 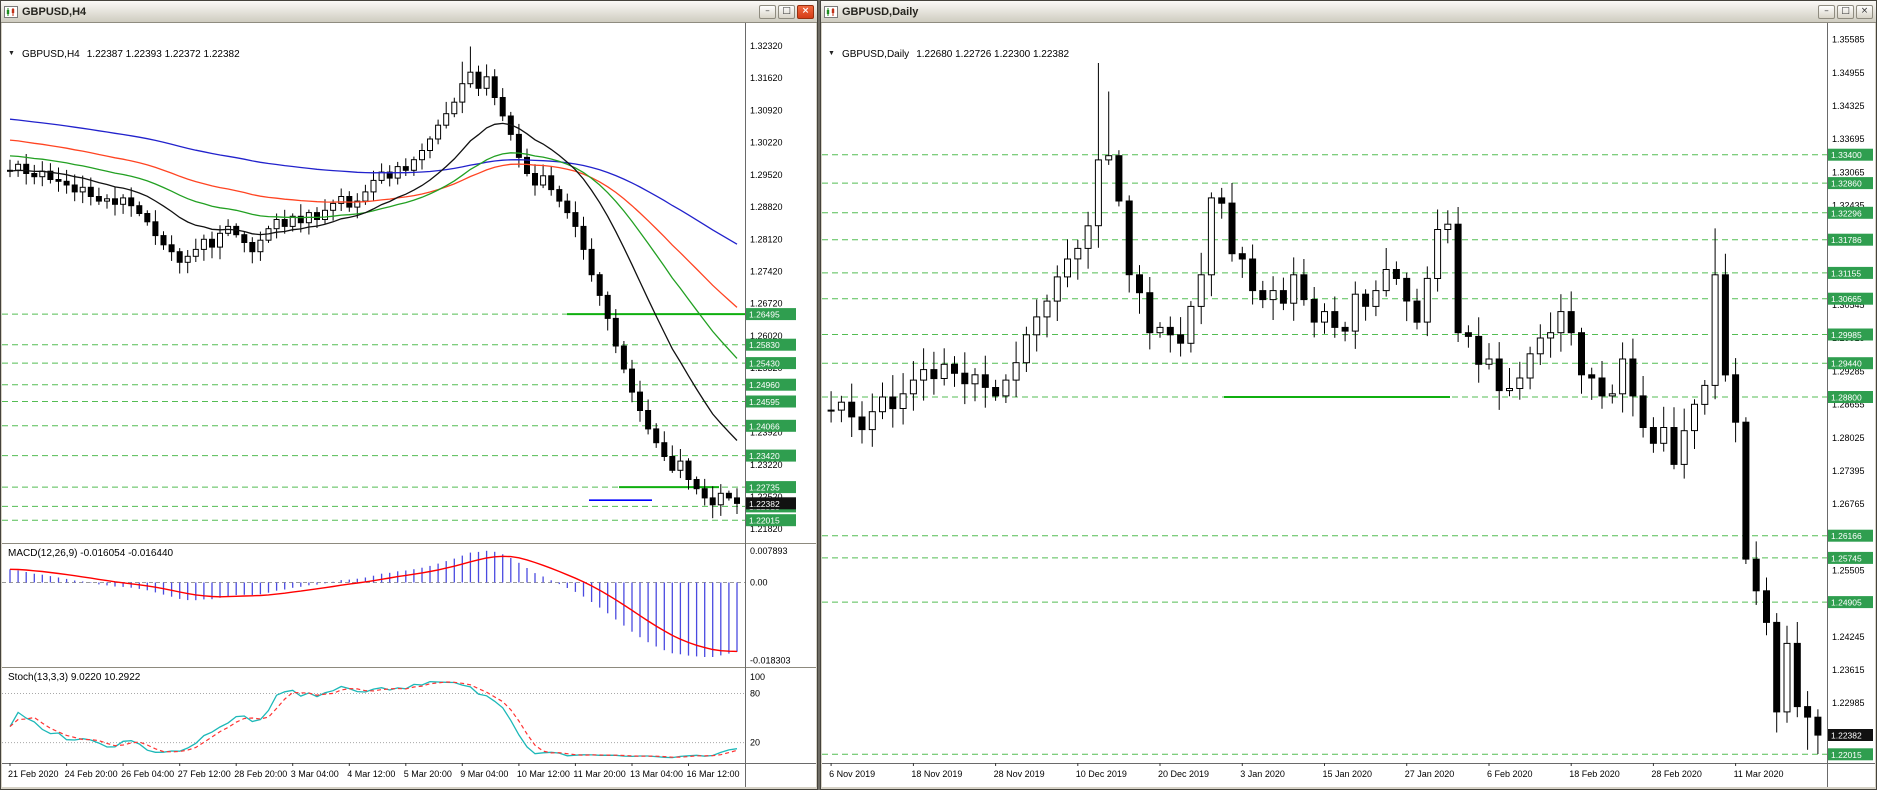 I want to click on svg-text: 1.23220, so click(x=766, y=465).